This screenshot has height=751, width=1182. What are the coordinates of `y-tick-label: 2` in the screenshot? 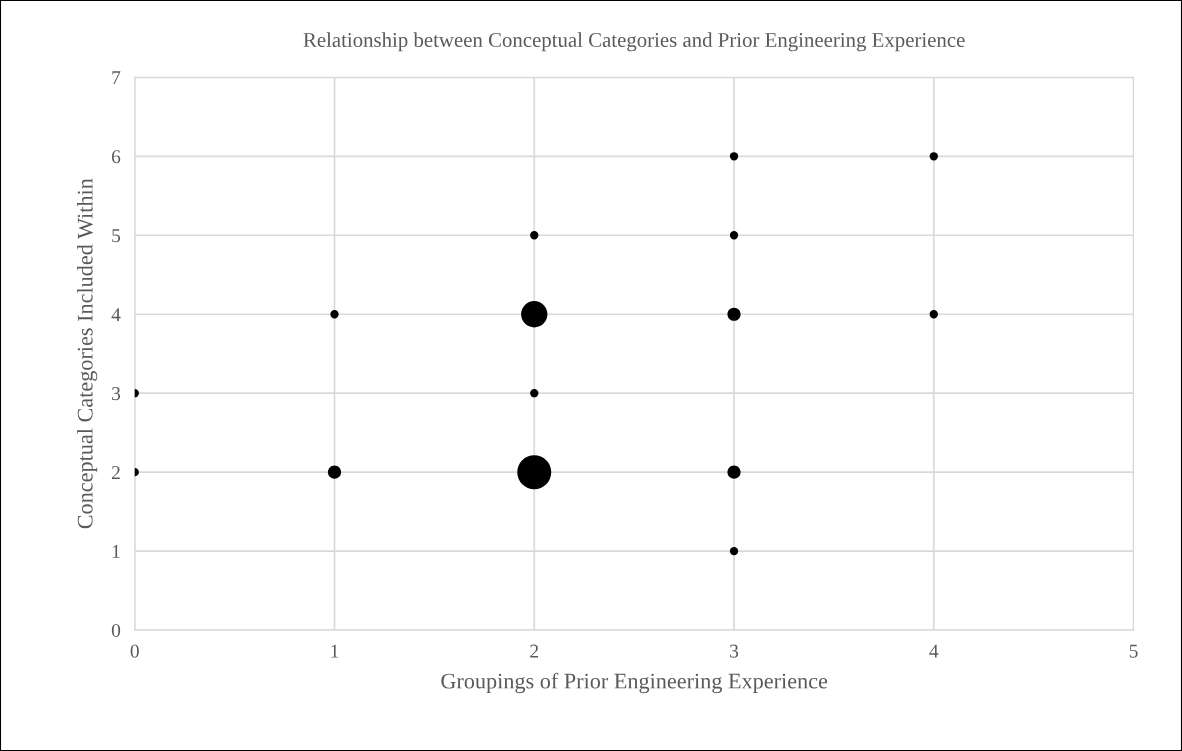 It's located at (115, 472).